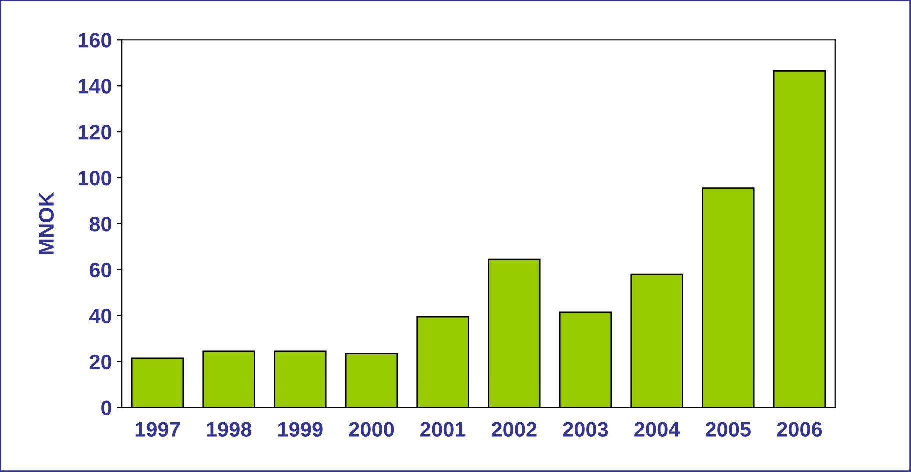  What do you see at coordinates (158, 429) in the screenshot?
I see `x-tick-label: 1997` at bounding box center [158, 429].